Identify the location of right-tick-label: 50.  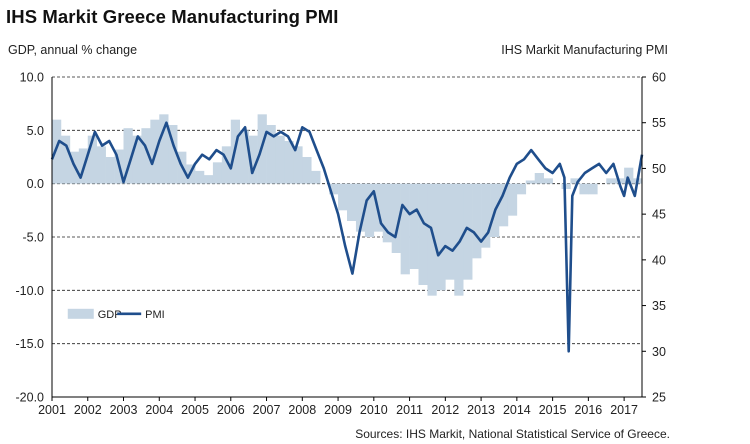
(659, 169).